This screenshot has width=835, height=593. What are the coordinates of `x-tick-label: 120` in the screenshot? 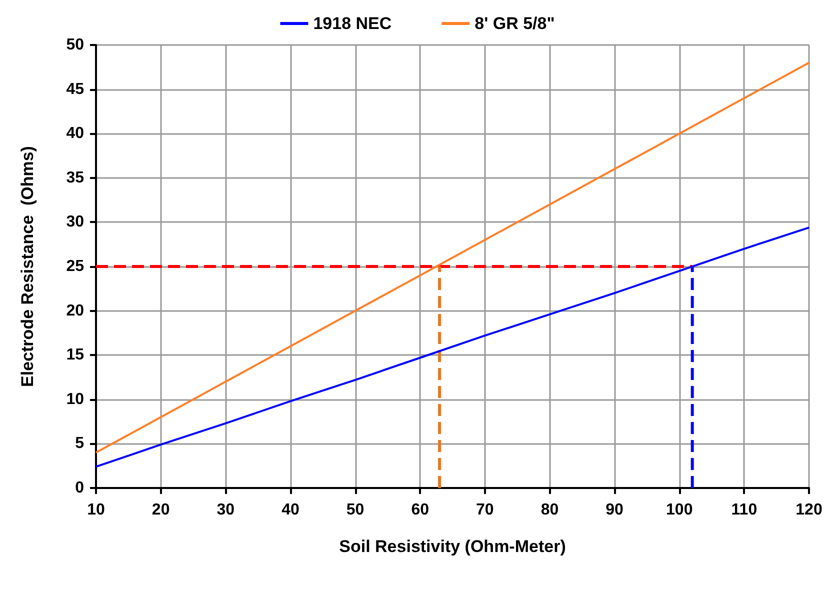 It's located at (809, 510).